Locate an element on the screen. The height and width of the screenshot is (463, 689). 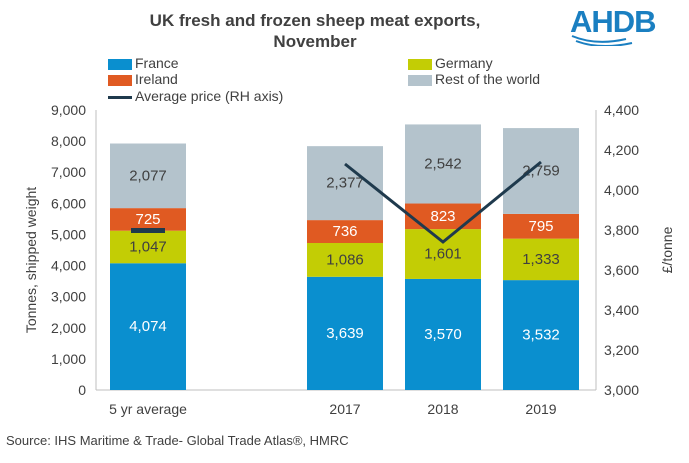
y2-tick-label-0: 3,000 is located at coordinates (621, 390).